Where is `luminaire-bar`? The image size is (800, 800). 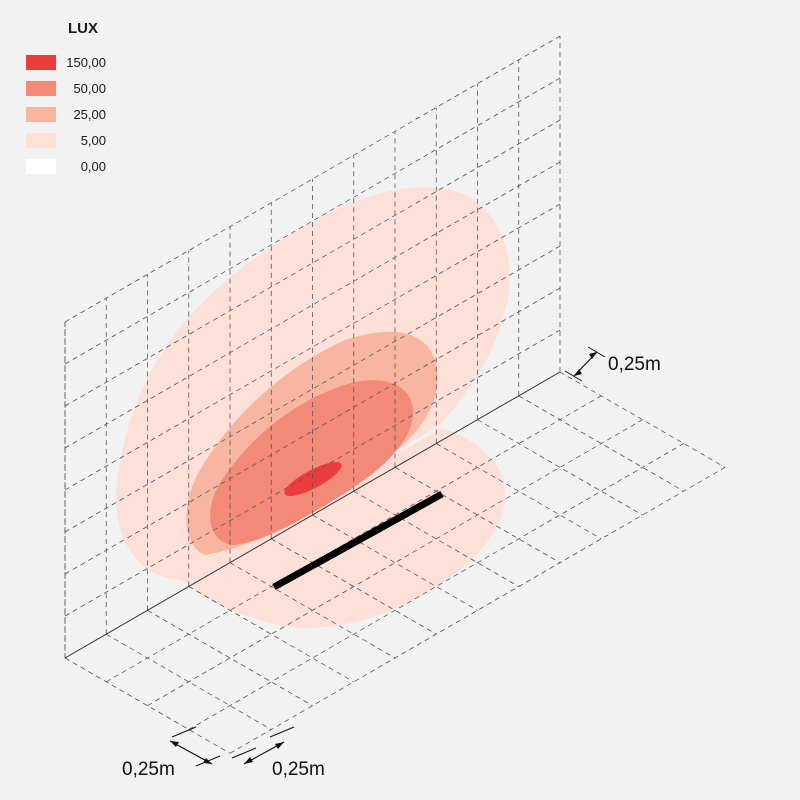
luminaire-bar is located at coordinates (358, 540).